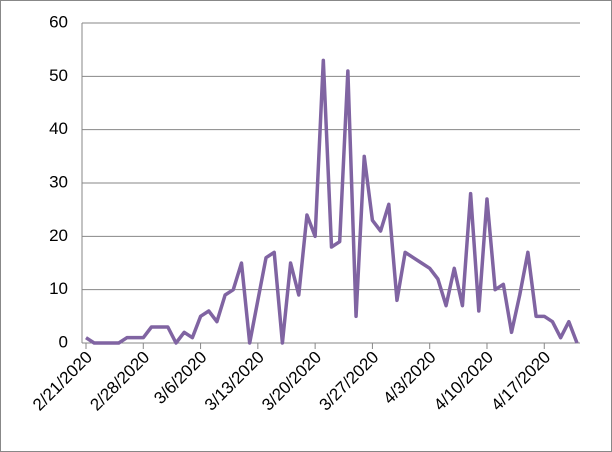 The width and height of the screenshot is (612, 452). What do you see at coordinates (58, 288) in the screenshot?
I see `y-tick-label: 10` at bounding box center [58, 288].